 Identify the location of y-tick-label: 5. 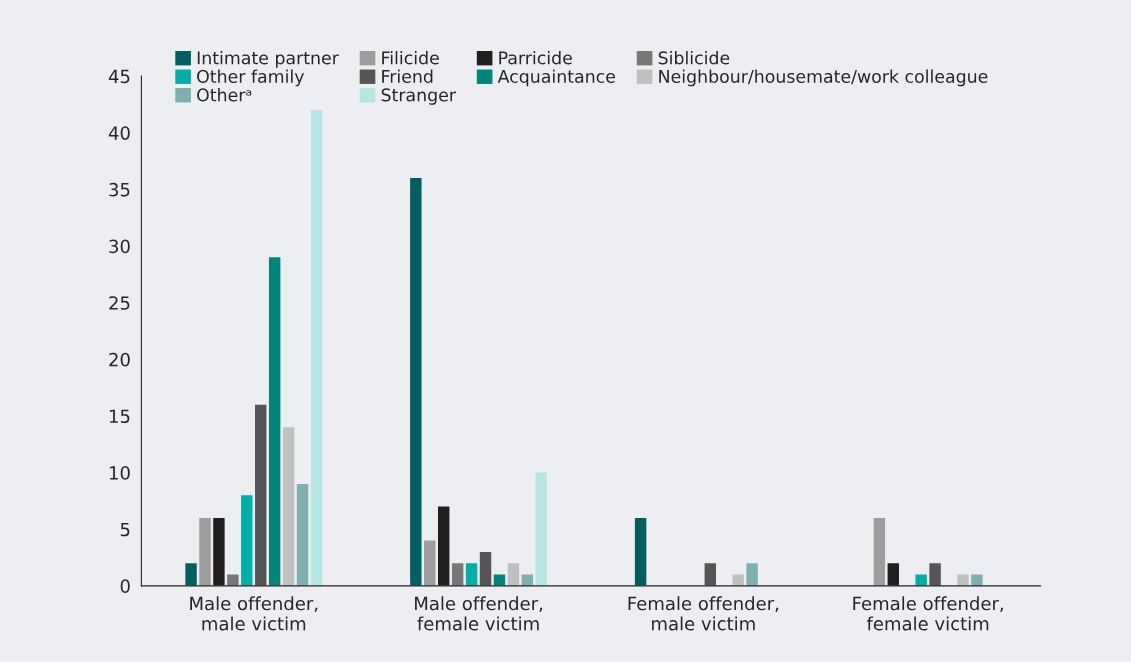
(125, 529).